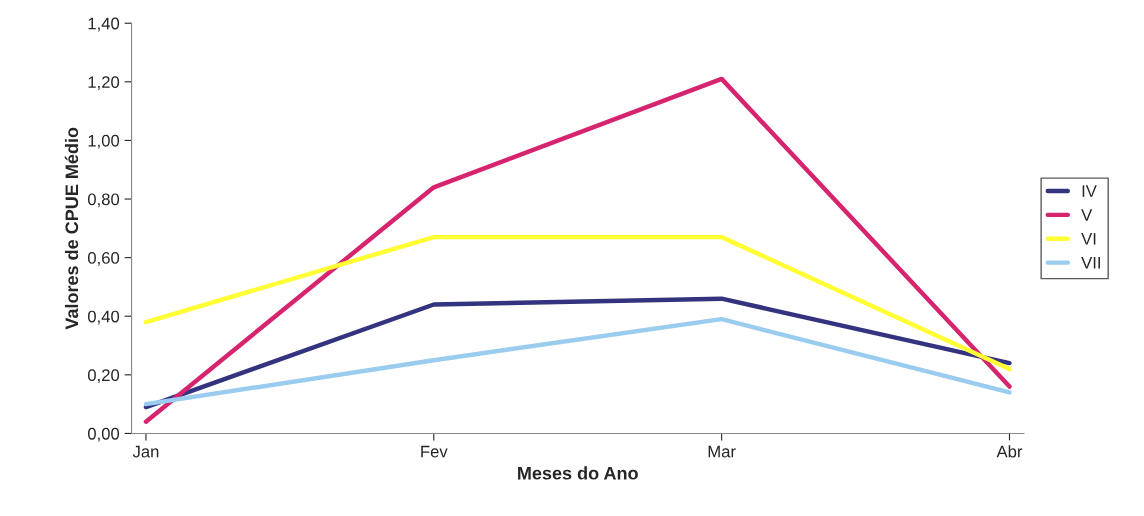 The height and width of the screenshot is (516, 1144). I want to click on y-axis-title: Valores de CPUE Médio, so click(71, 228).